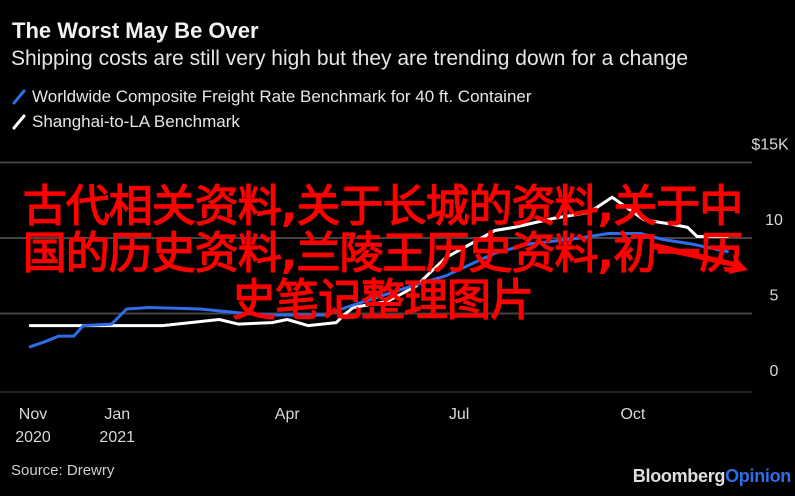  I want to click on y-tick-label: $15K, so click(770, 145).